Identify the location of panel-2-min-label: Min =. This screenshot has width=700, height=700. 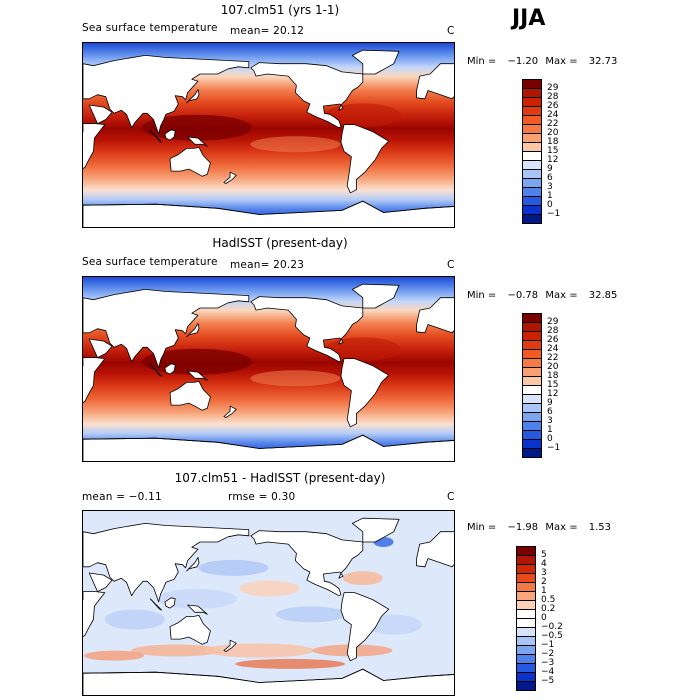
(482, 295).